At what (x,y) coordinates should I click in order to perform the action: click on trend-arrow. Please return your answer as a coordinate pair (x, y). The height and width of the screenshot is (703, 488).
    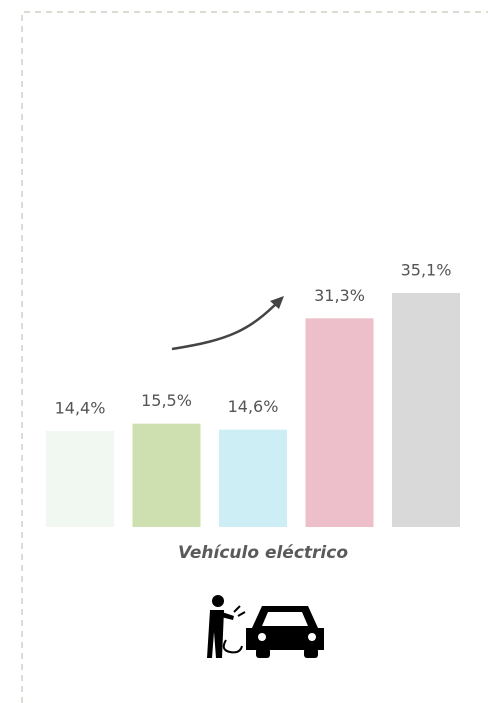
    Looking at the image, I should click on (226, 325).